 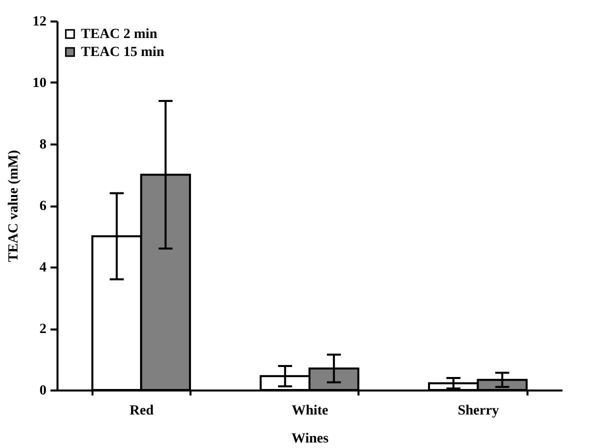 I want to click on y-axis-title: TEAC value (mM), so click(x=14, y=206).